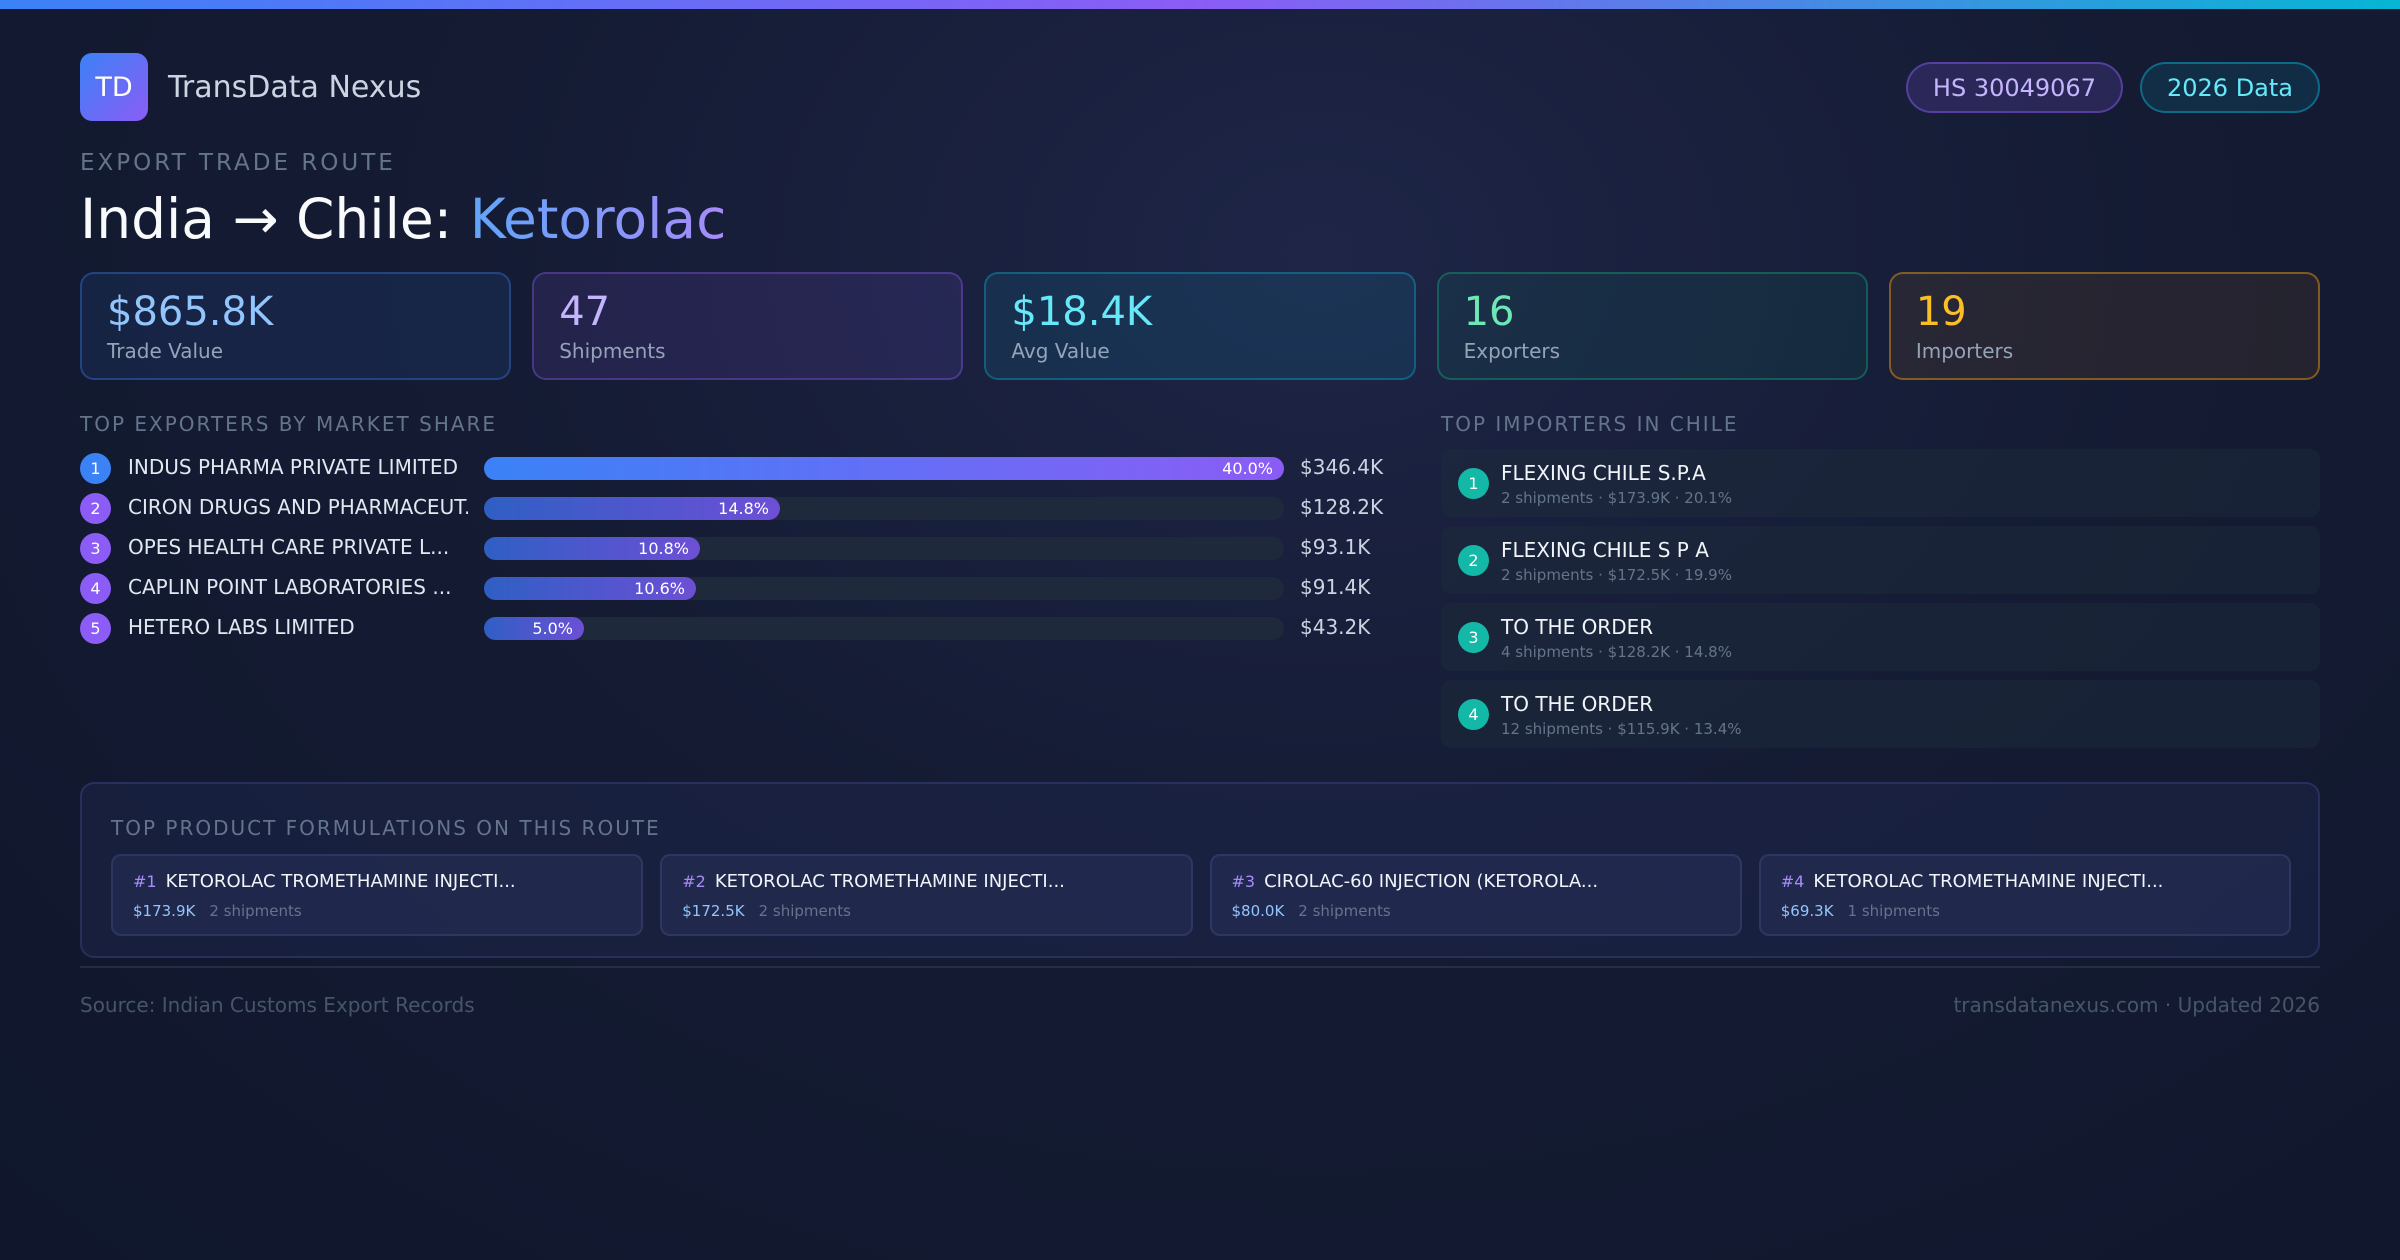  I want to click on importer-name: FLEXING CHILE S.P.A, so click(1603, 473).